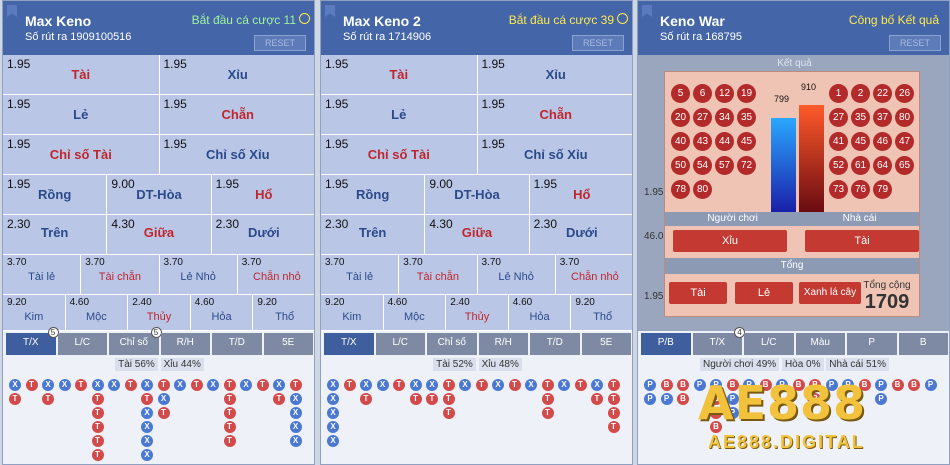  I want to click on number-ball: 19, so click(746, 93).